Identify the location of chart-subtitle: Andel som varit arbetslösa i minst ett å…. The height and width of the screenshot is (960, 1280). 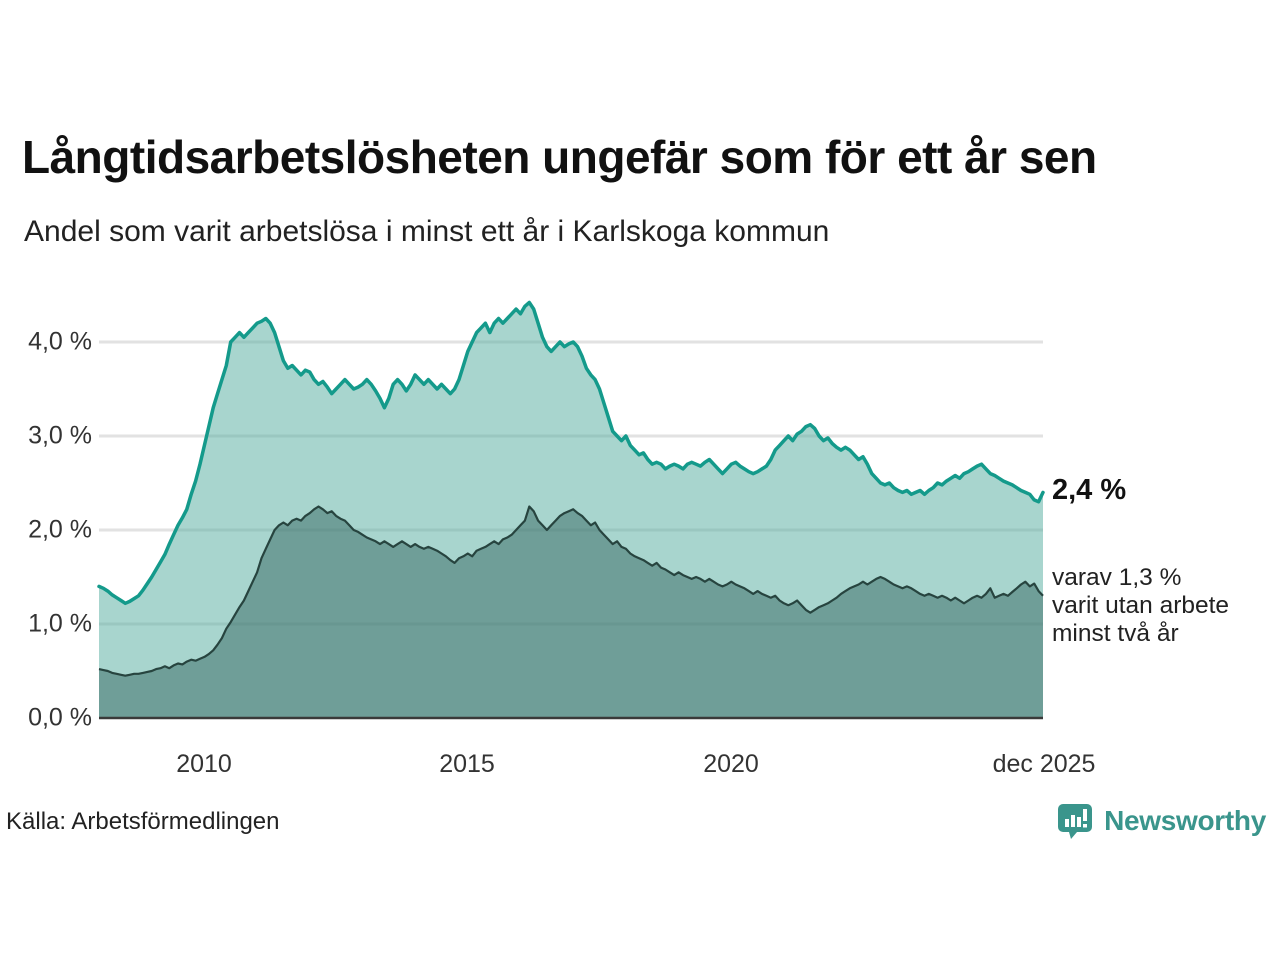
(427, 231).